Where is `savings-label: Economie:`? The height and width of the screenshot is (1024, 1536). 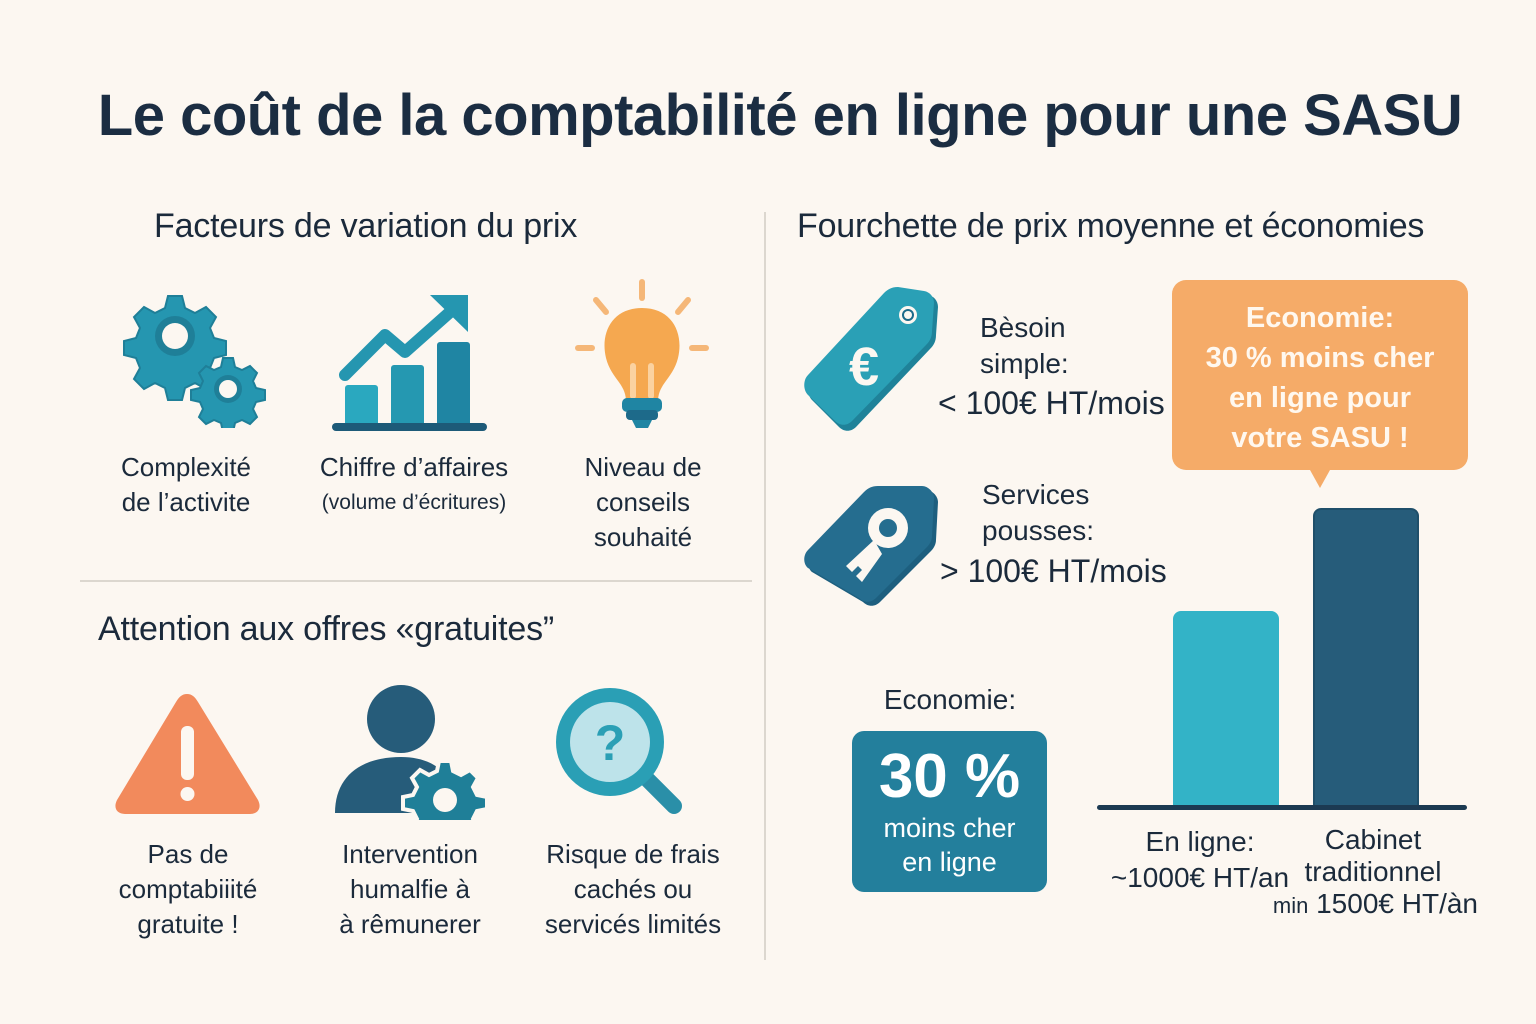 savings-label: Economie: is located at coordinates (950, 699).